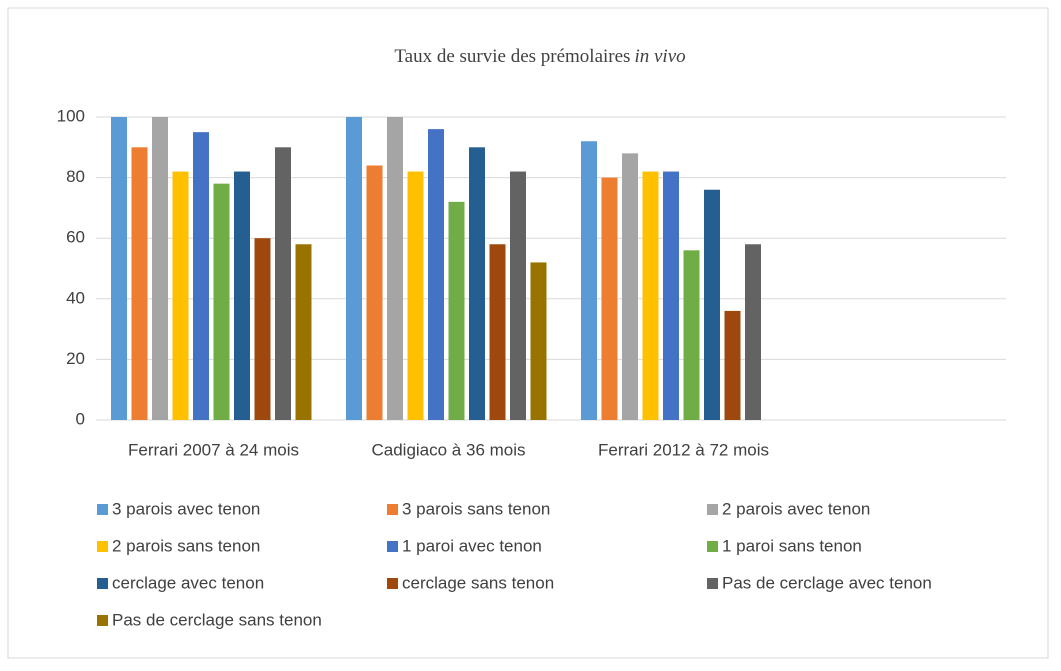 The image size is (1061, 671). I want to click on x-tick-label: Ferrari 2007 à 24 mois, so click(213, 449).